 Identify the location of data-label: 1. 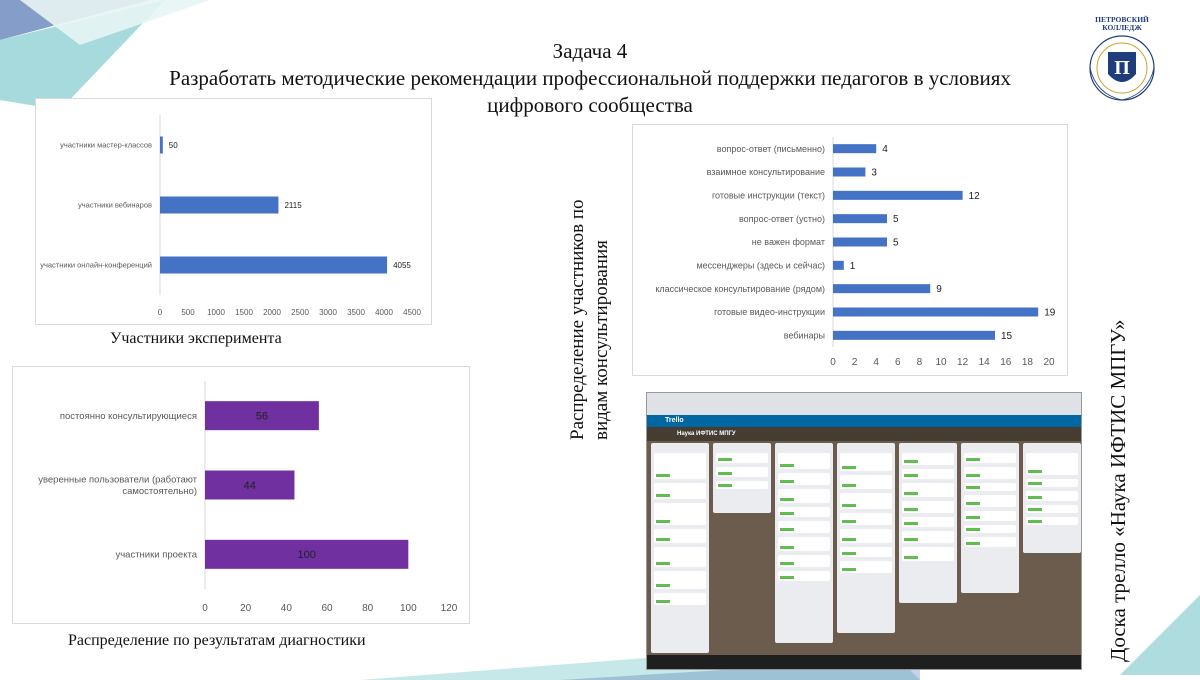
(853, 266).